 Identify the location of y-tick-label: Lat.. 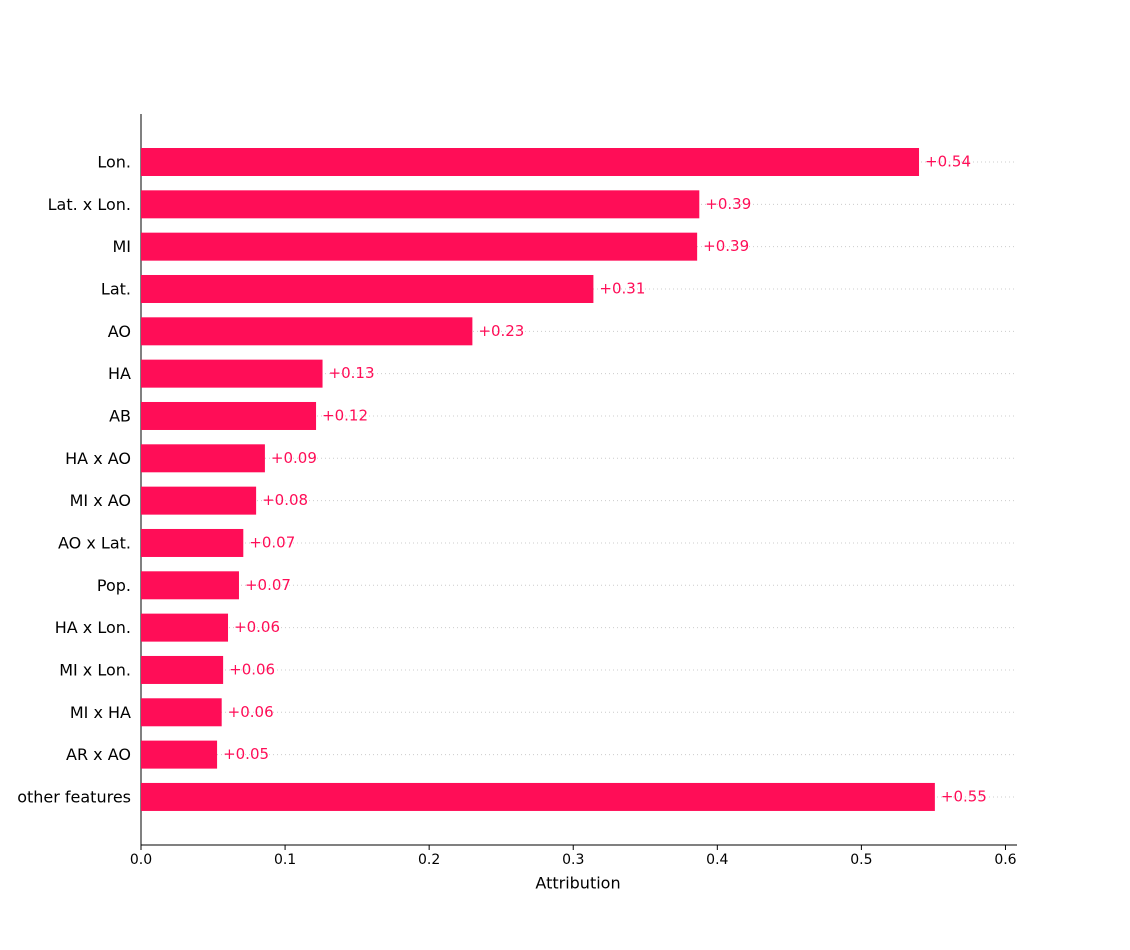
(116, 288).